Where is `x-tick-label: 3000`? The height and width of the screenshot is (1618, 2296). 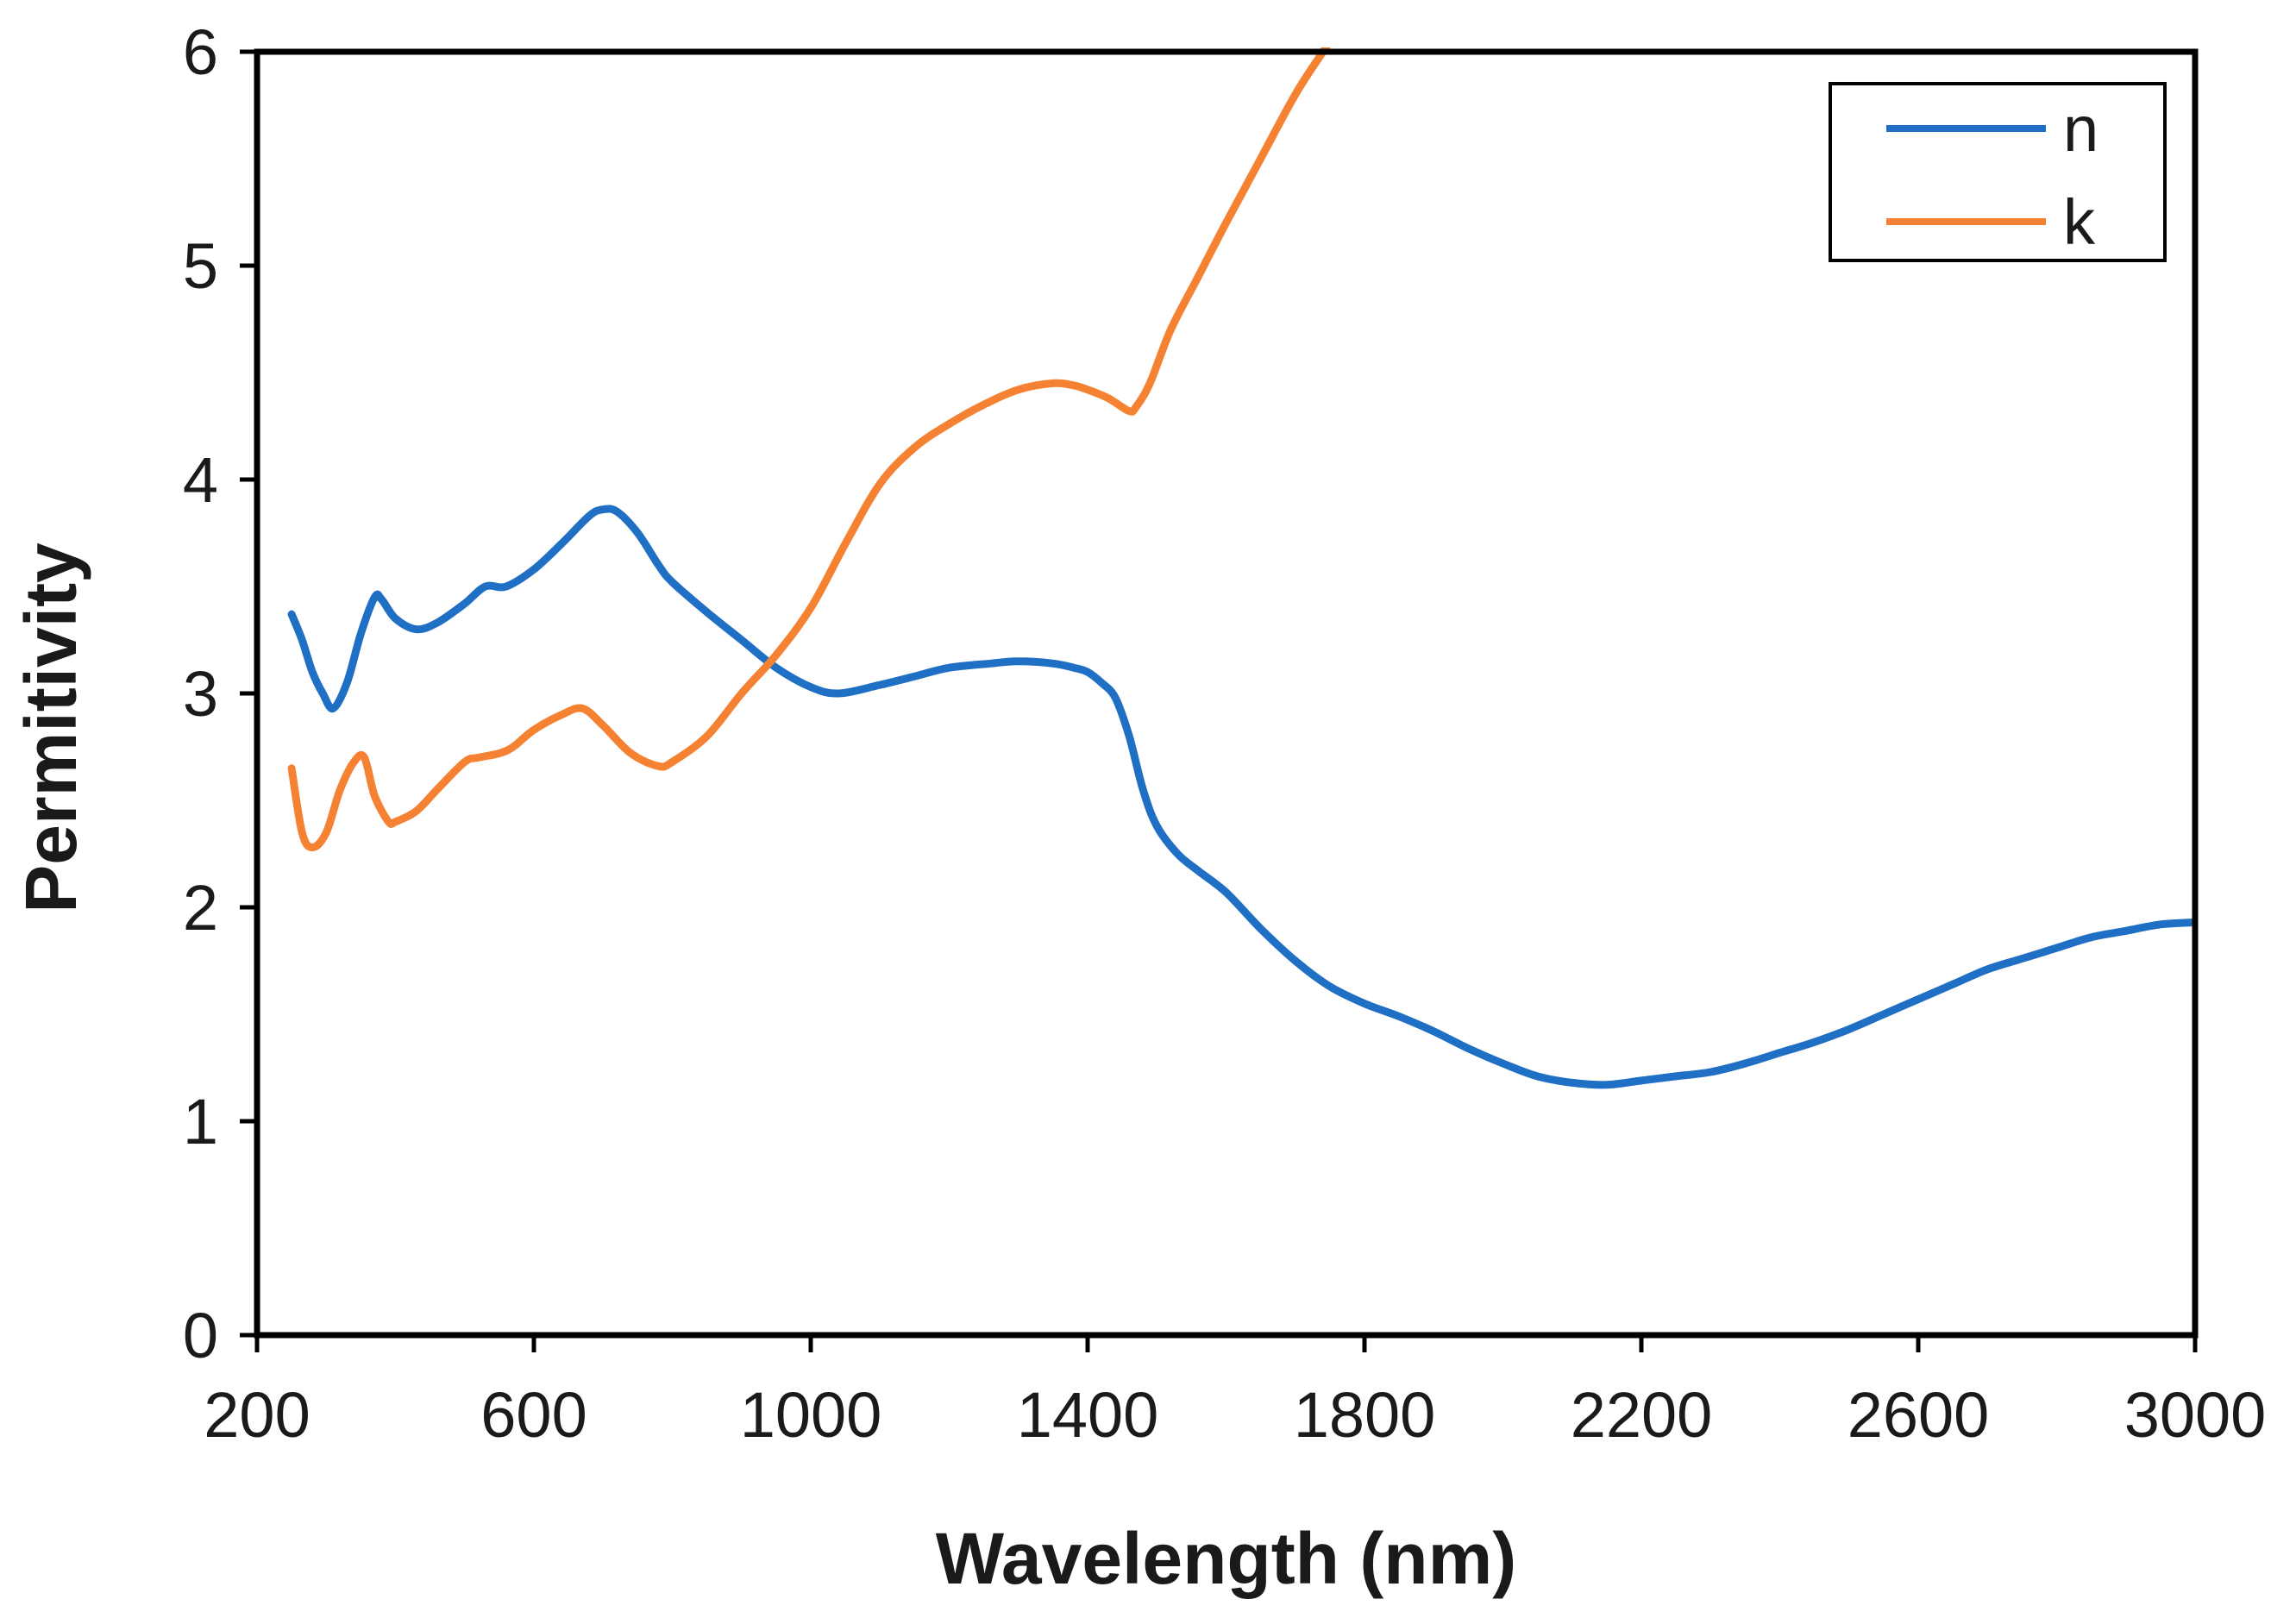
x-tick-label: 3000 is located at coordinates (2195, 1415).